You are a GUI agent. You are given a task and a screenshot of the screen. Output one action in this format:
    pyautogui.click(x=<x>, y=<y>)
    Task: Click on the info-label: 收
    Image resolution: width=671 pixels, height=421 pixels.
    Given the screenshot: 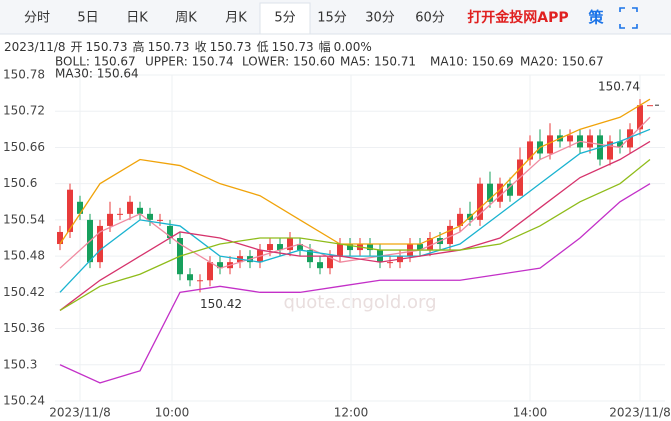 What is the action you would take?
    pyautogui.click(x=201, y=47)
    